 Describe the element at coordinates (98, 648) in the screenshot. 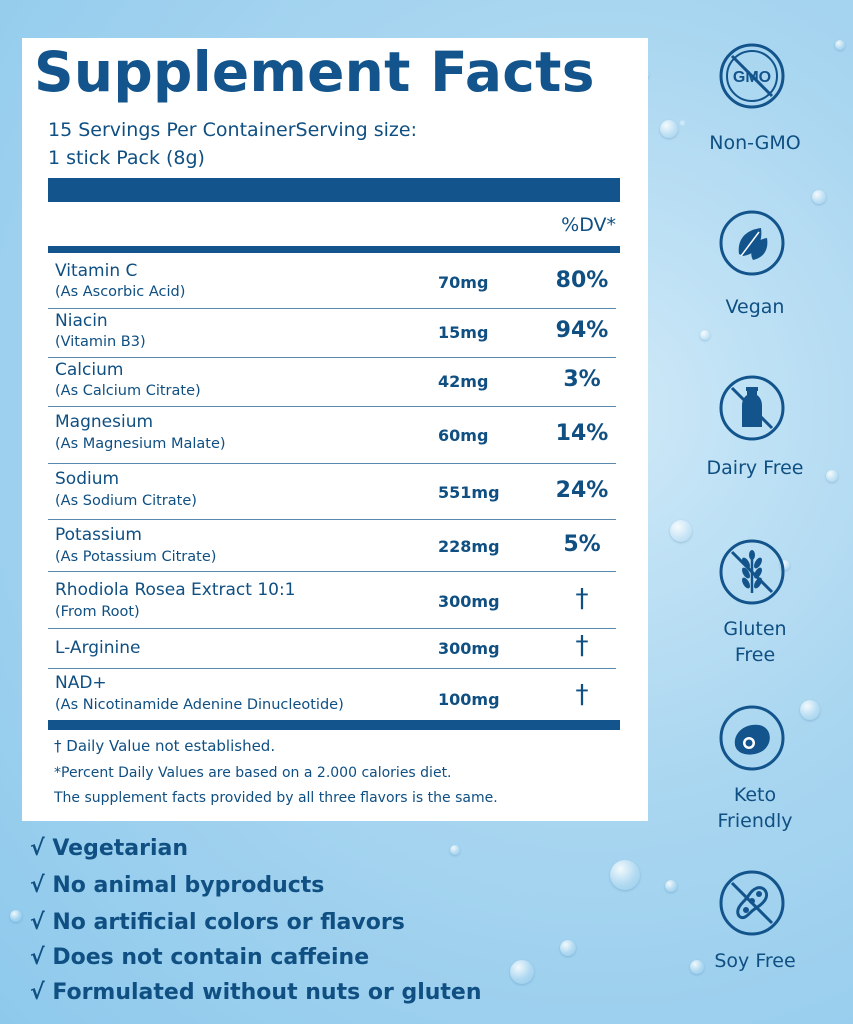

I see `nutrient-name: L-Arginine` at that location.